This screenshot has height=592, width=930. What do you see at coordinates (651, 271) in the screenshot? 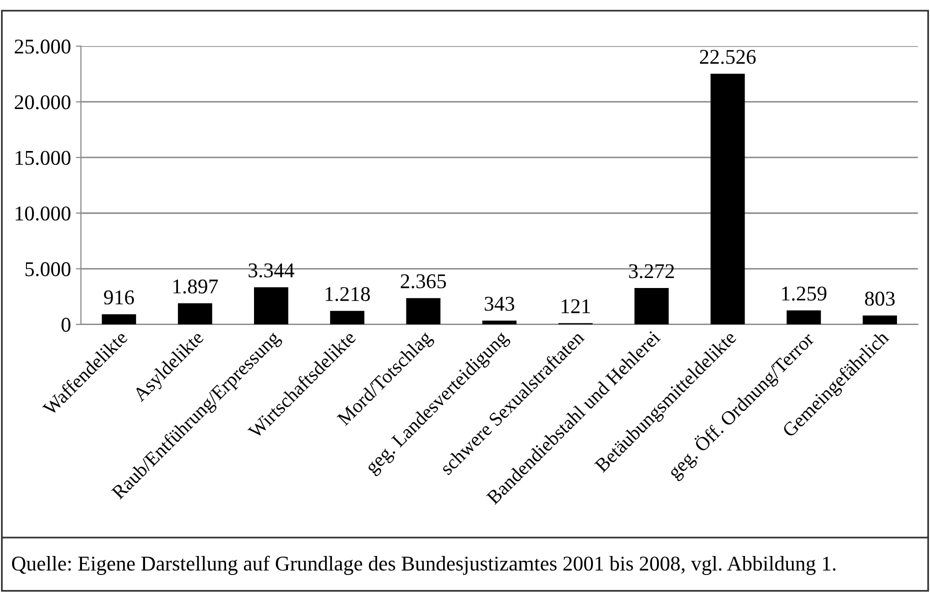
I see `data-label: 3.272` at bounding box center [651, 271].